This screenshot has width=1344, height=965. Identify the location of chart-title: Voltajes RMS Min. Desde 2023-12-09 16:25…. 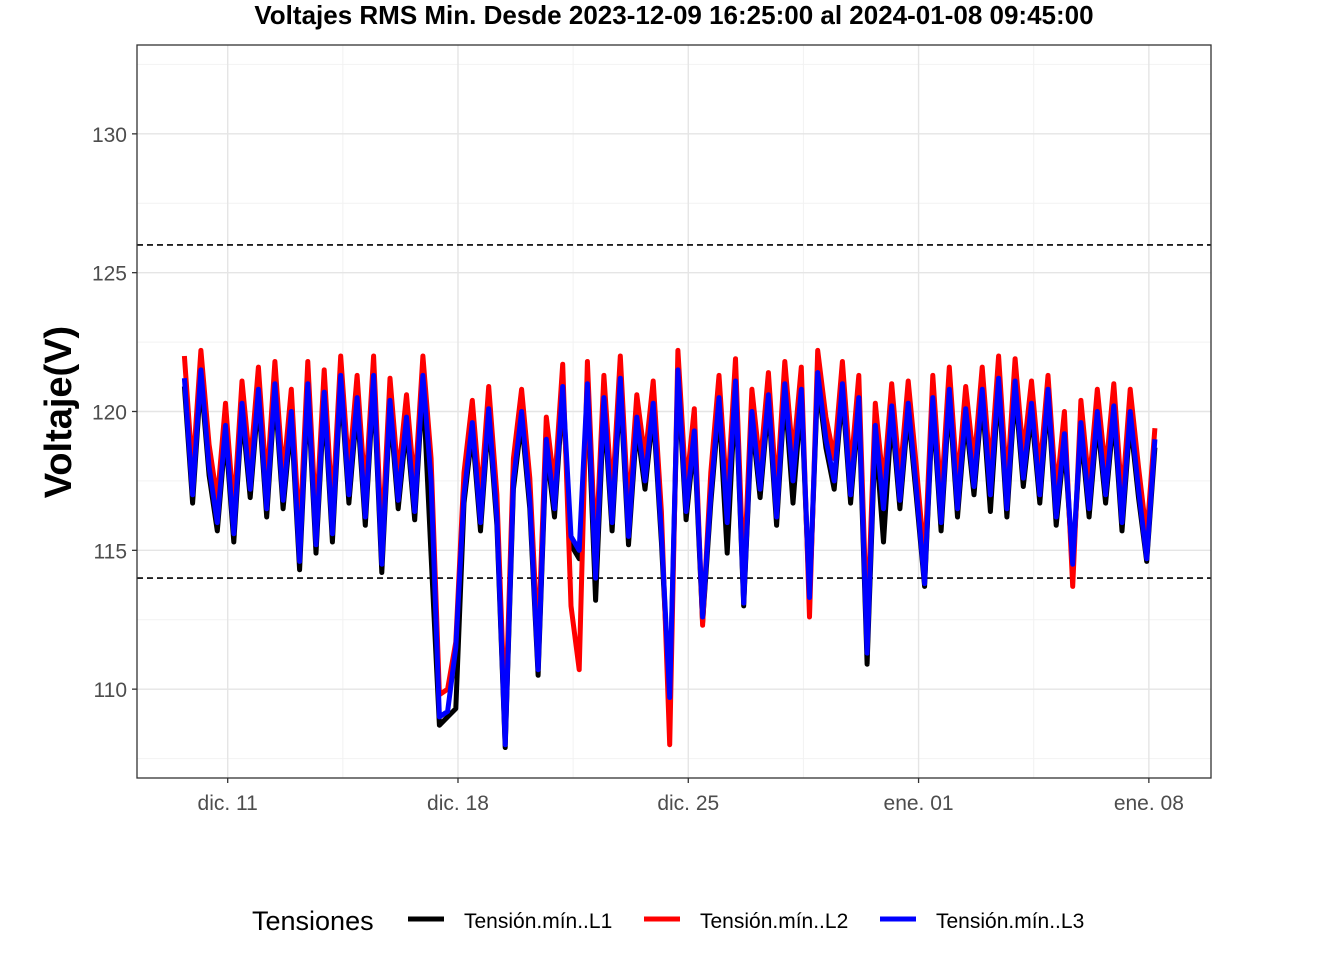
(673, 15).